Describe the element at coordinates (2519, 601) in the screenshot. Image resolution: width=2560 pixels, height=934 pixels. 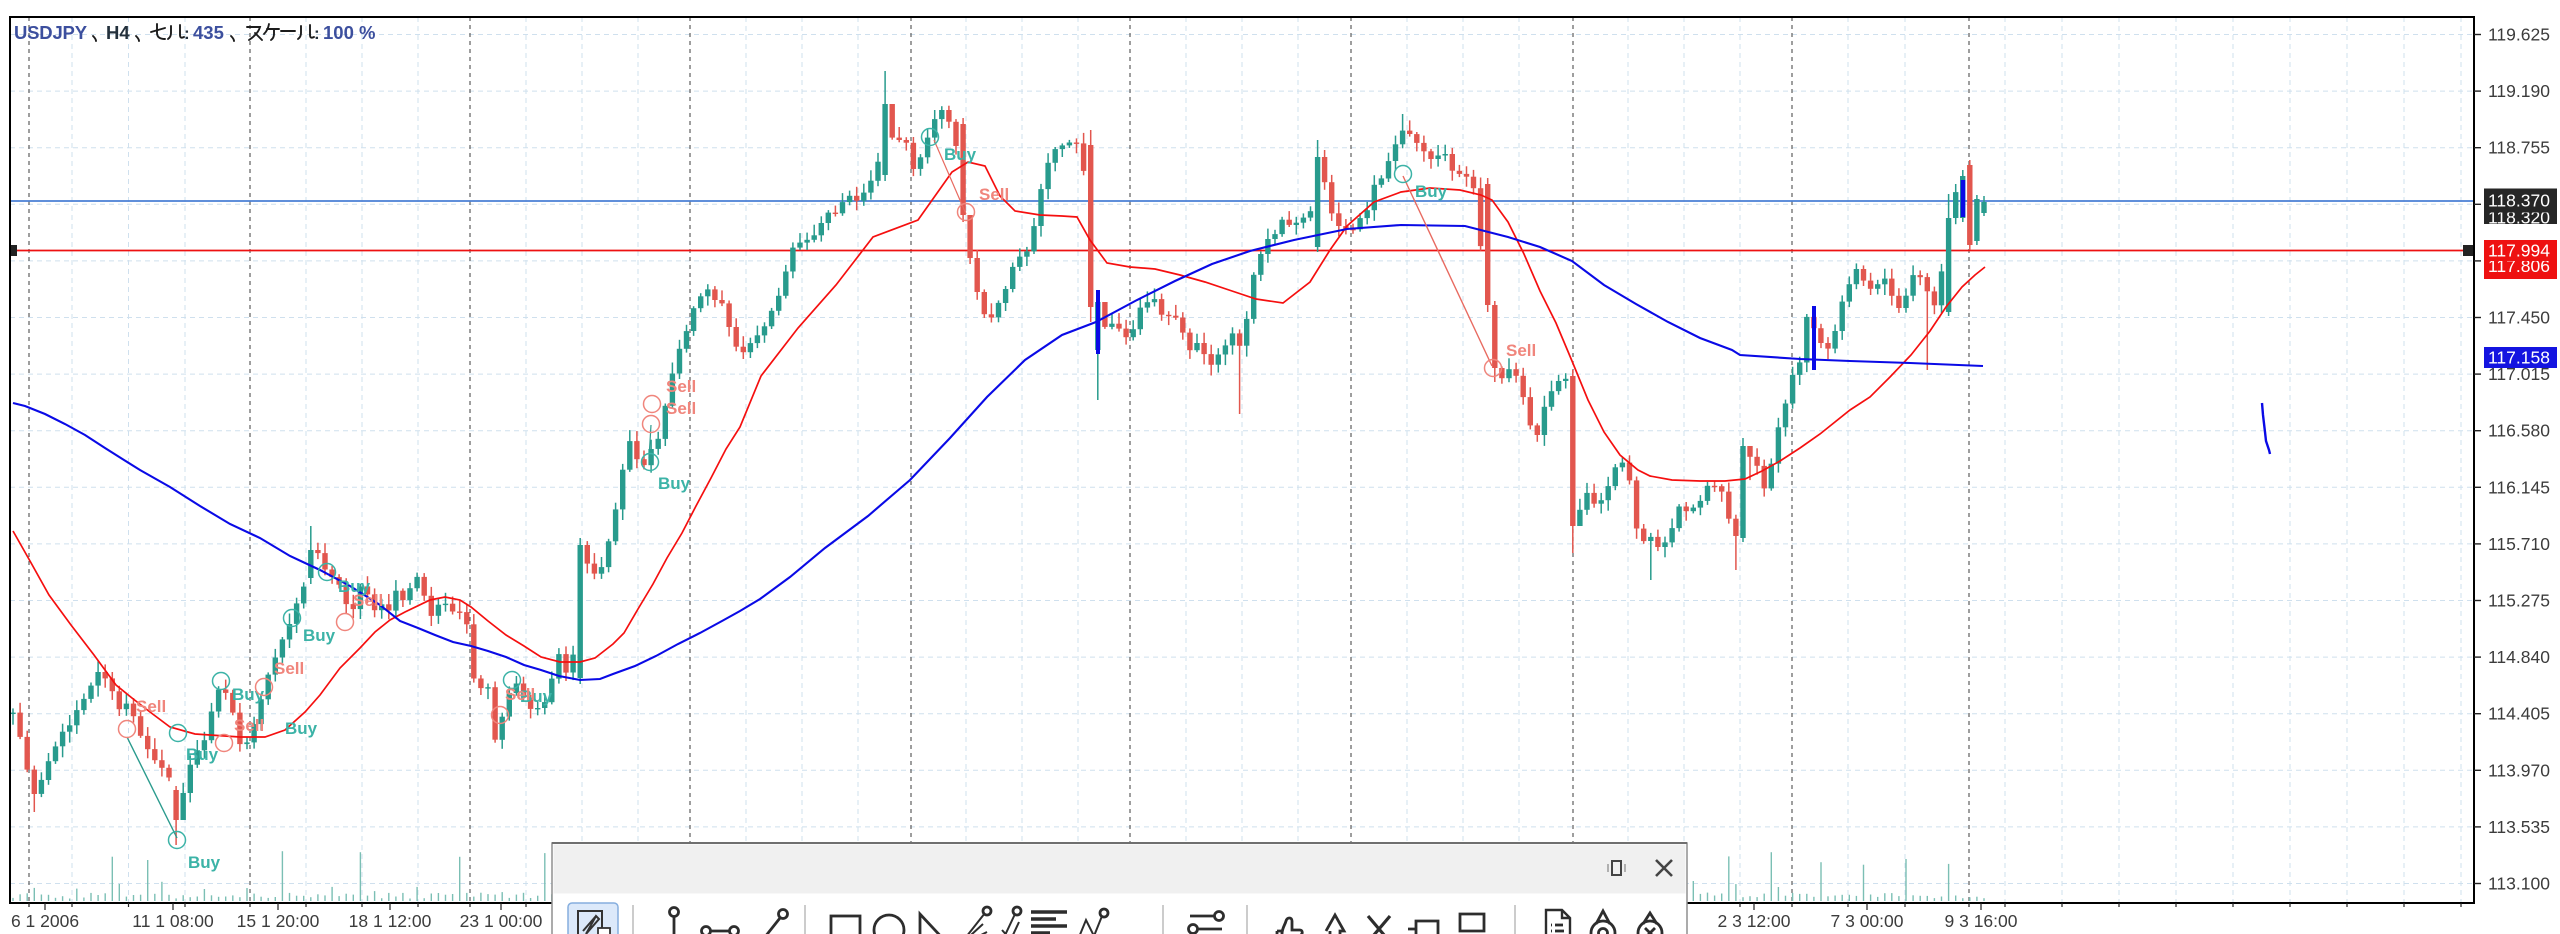
I see `svg-text: 115.275` at that location.